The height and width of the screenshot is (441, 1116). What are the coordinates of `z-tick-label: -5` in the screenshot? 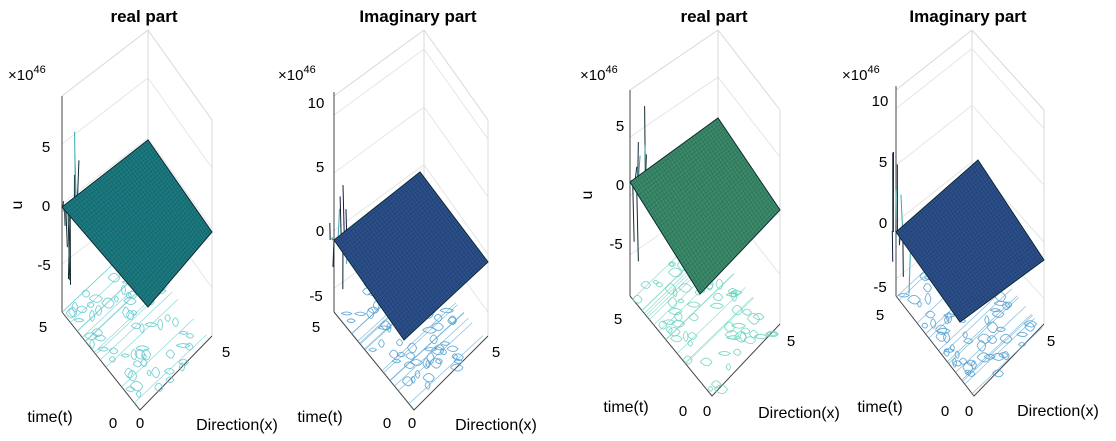 It's located at (879, 287).